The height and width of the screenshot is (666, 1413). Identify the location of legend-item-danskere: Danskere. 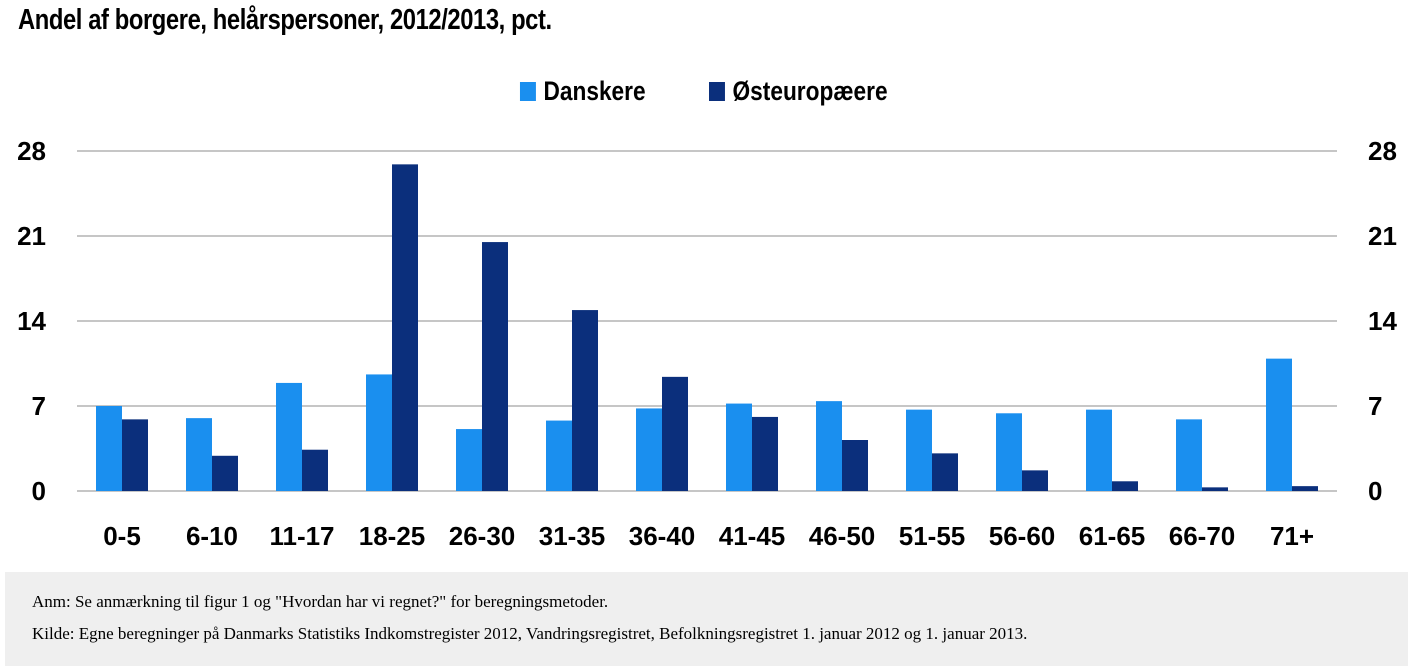
(583, 91).